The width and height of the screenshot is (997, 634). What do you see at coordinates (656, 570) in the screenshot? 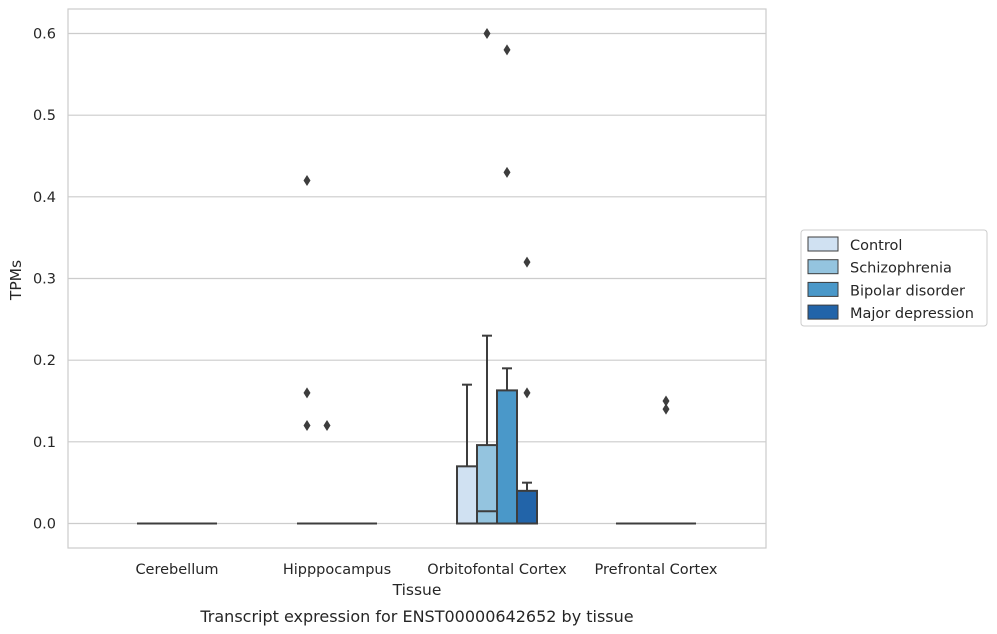
I see `x-tick-label: Prefrontal Cortex` at bounding box center [656, 570].